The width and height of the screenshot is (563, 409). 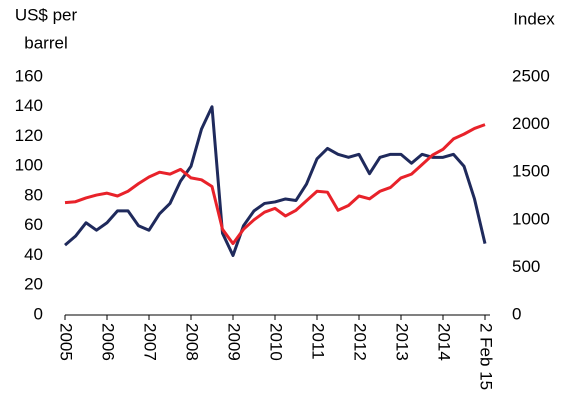 I want to click on y-tick-label: 100, so click(x=29, y=165).